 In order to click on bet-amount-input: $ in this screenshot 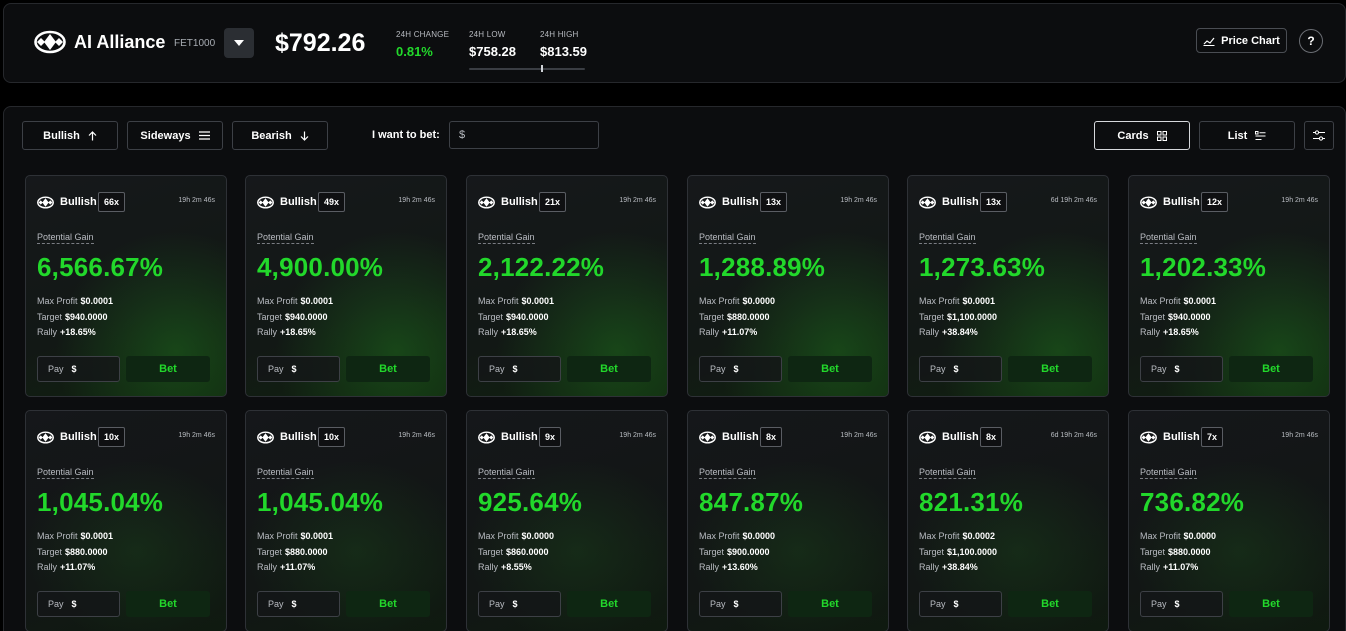, I will do `click(524, 135)`.